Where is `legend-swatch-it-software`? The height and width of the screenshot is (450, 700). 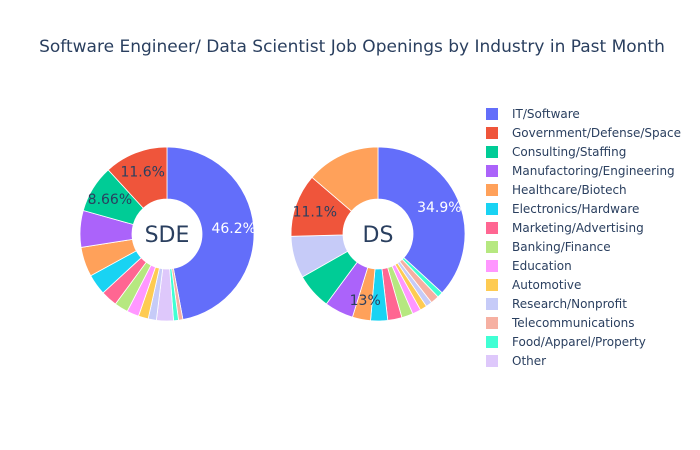 legend-swatch-it-software is located at coordinates (492, 114).